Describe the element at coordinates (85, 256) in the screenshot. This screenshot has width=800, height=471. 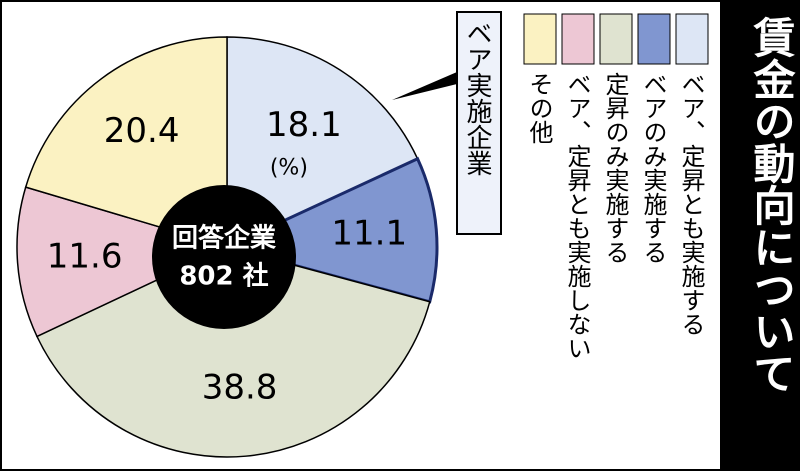
I see `data-label: 11.6` at that location.